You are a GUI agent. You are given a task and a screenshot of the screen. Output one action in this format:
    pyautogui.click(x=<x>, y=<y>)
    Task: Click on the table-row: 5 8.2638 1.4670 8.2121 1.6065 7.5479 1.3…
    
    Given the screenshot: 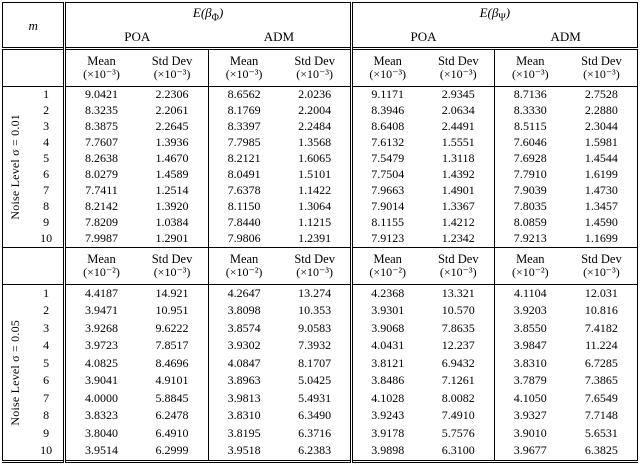 What is the action you would take?
    pyautogui.click(x=320, y=159)
    